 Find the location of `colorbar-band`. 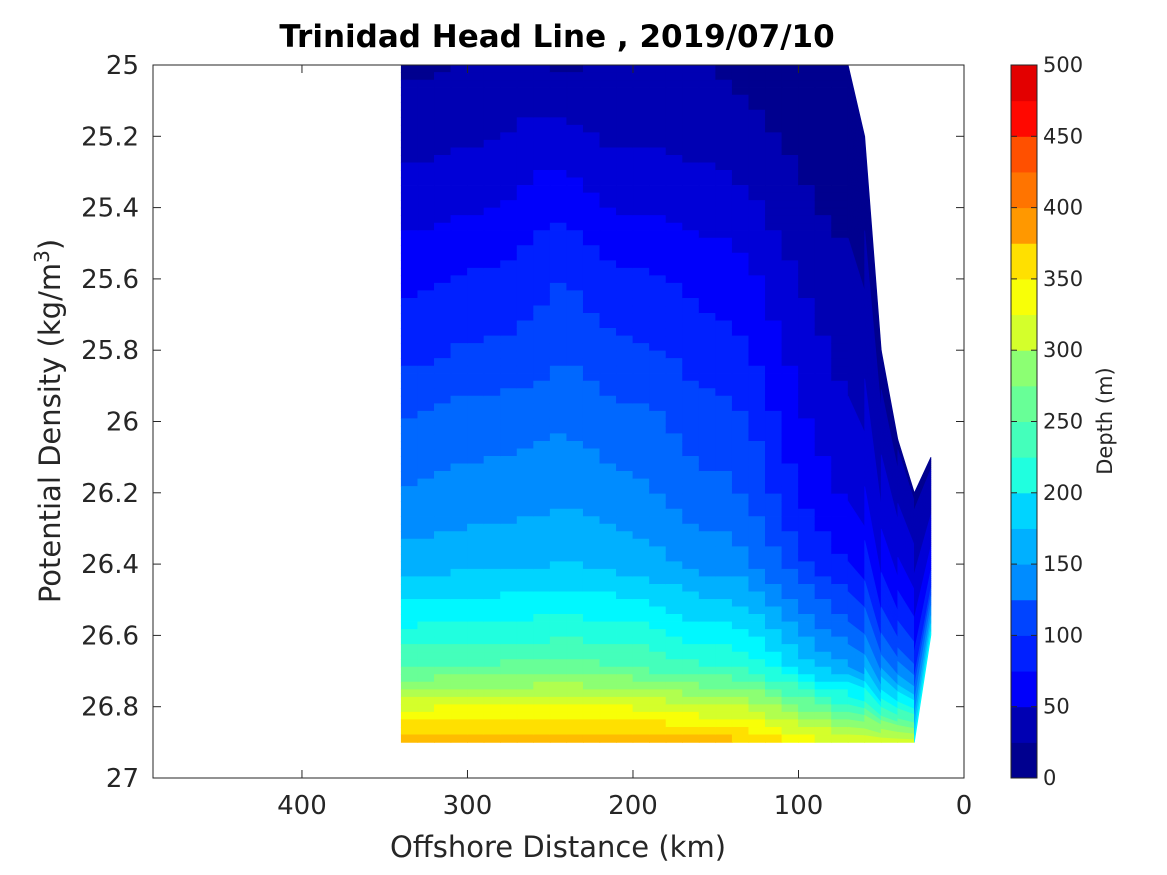

colorbar-band is located at coordinates (1024, 617).